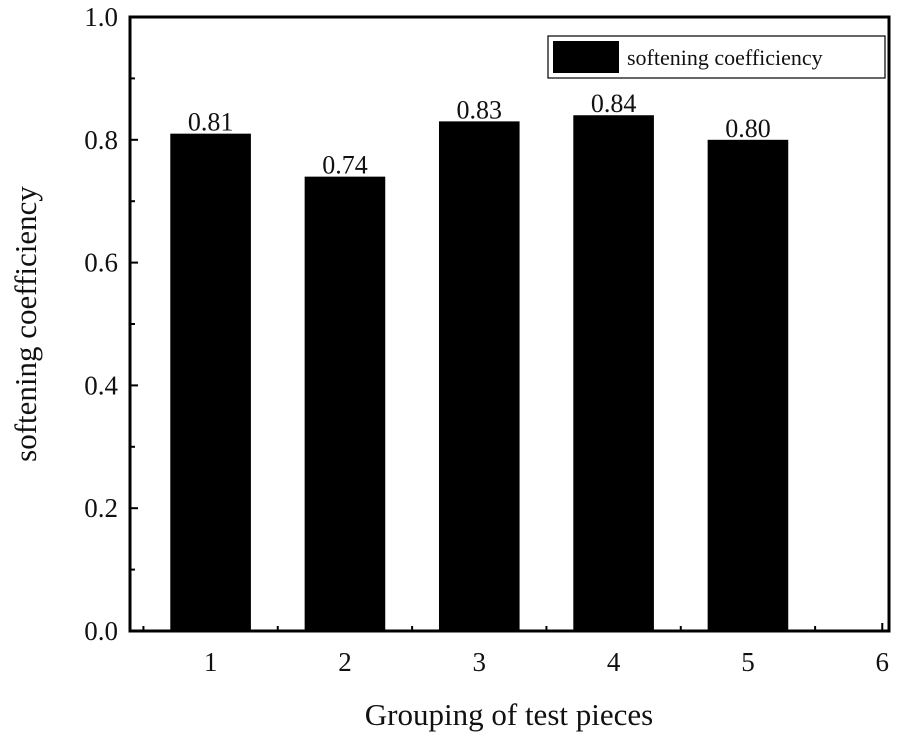 The height and width of the screenshot is (744, 902). Describe the element at coordinates (345, 165) in the screenshot. I see `data-label-2: 0.74` at that location.